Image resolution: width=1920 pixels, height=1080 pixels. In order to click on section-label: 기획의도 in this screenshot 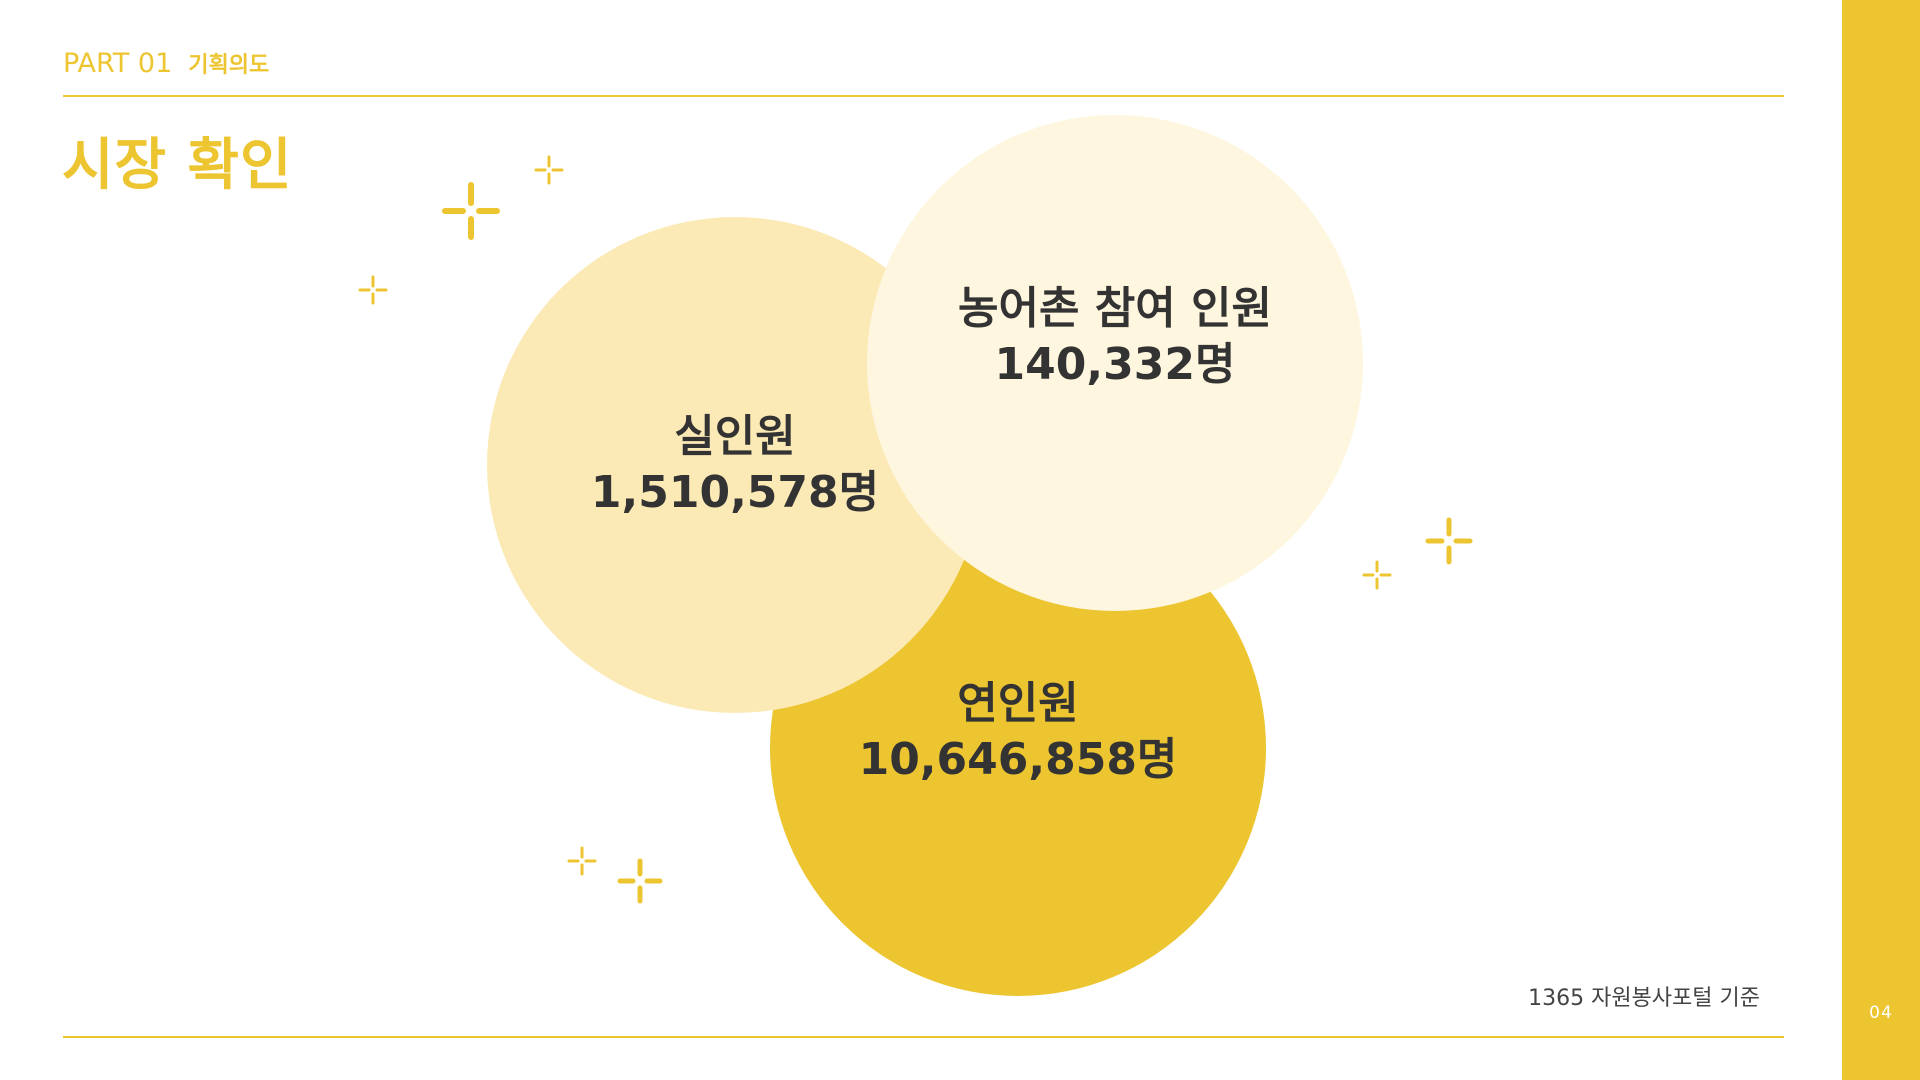, I will do `click(229, 65)`.